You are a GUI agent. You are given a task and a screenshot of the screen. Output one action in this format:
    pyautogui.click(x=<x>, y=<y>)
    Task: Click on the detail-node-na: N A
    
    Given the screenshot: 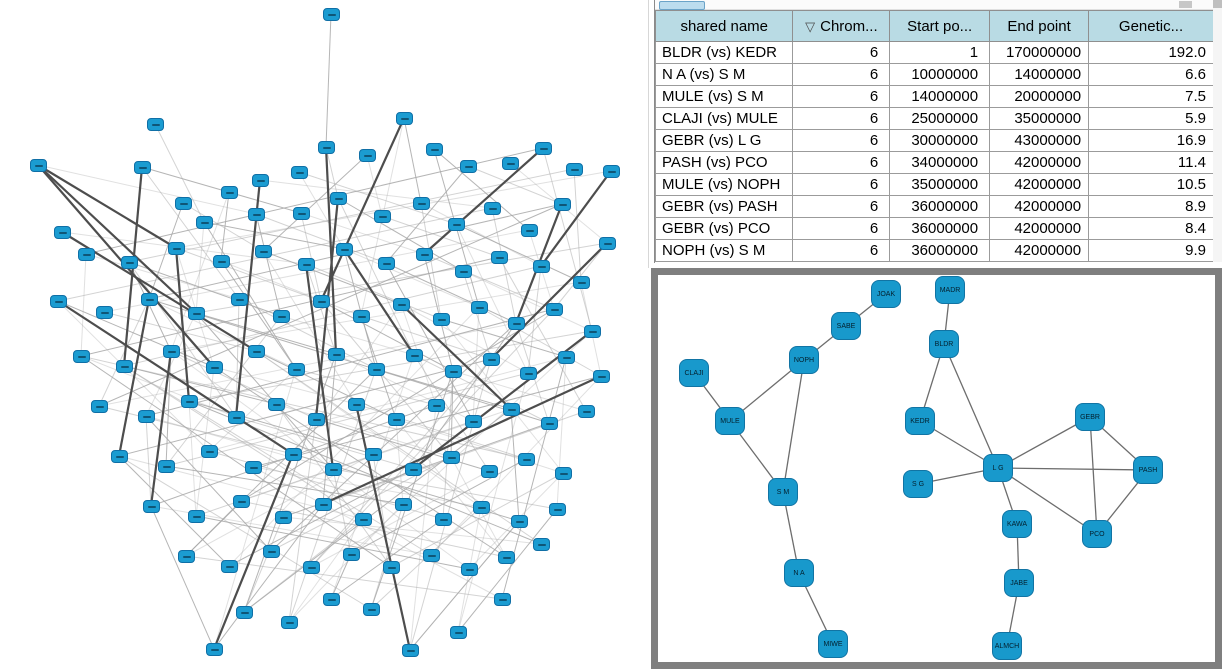 What is the action you would take?
    pyautogui.click(x=799, y=573)
    